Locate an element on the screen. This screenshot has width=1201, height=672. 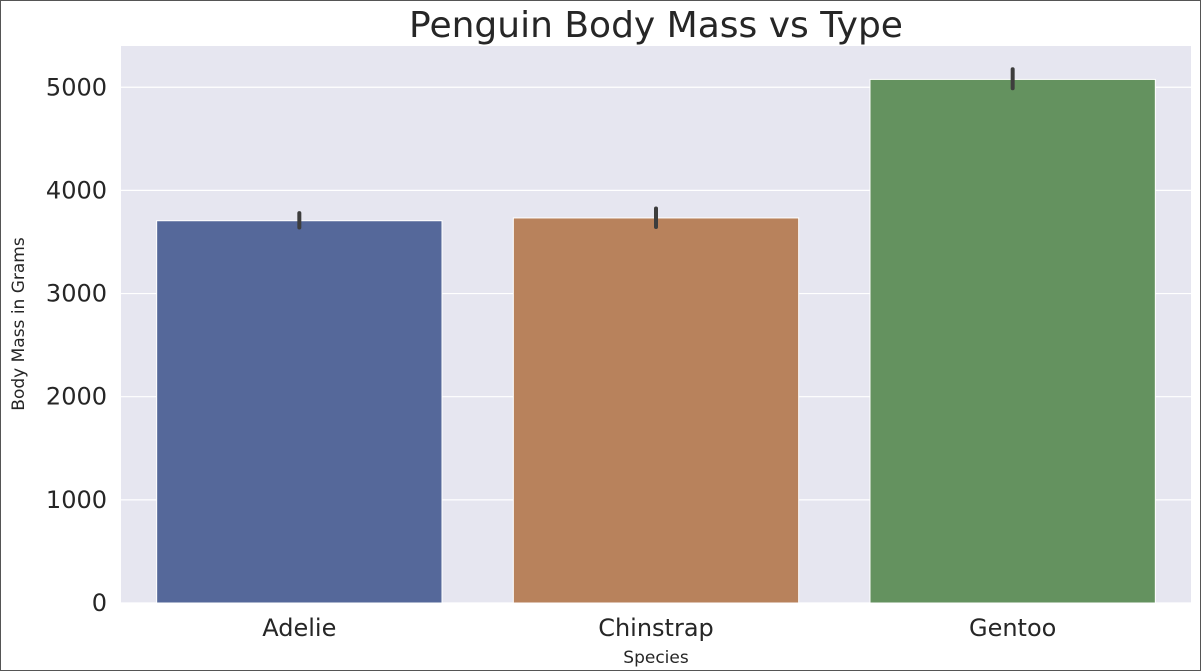
y-tick-label: 1000 is located at coordinates (76, 500).